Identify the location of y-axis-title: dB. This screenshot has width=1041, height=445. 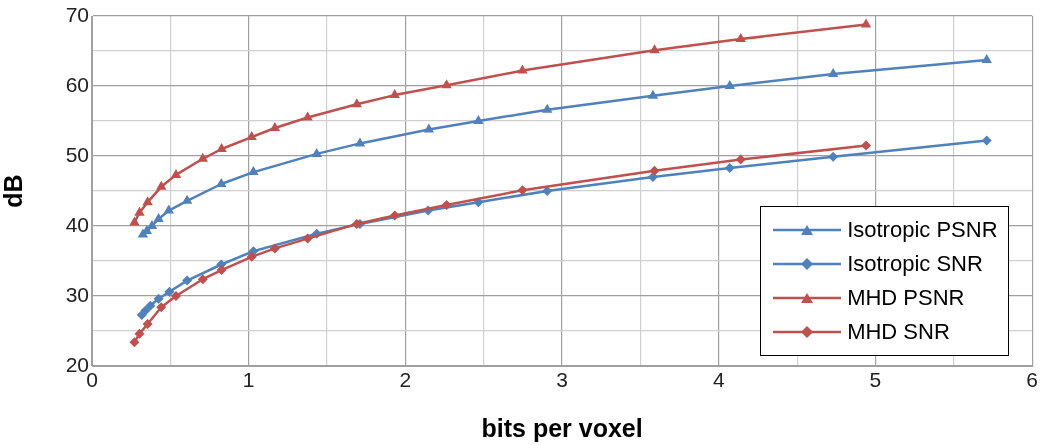
(13, 191).